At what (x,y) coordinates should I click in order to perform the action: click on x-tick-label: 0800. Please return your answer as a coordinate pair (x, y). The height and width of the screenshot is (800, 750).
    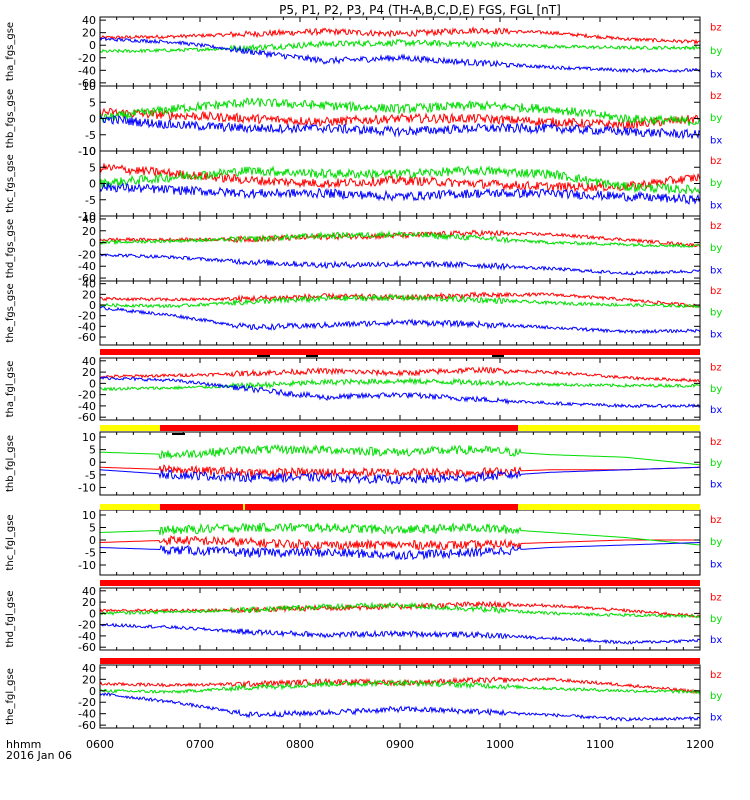
    Looking at the image, I should click on (300, 744).